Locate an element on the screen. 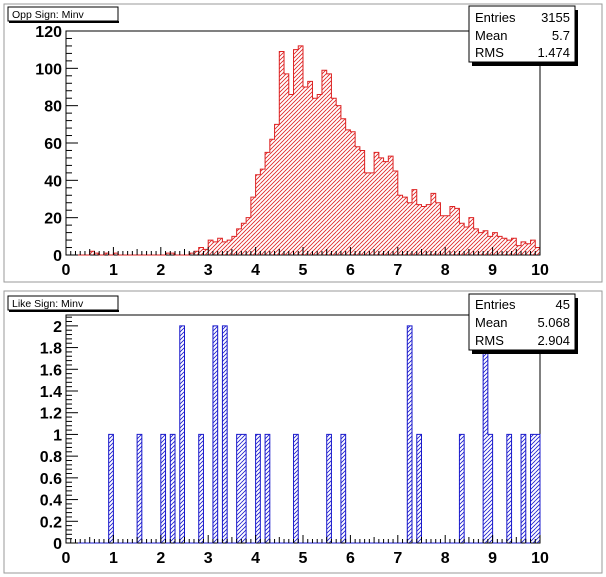  y-tick-label: 80 is located at coordinates (53, 107).